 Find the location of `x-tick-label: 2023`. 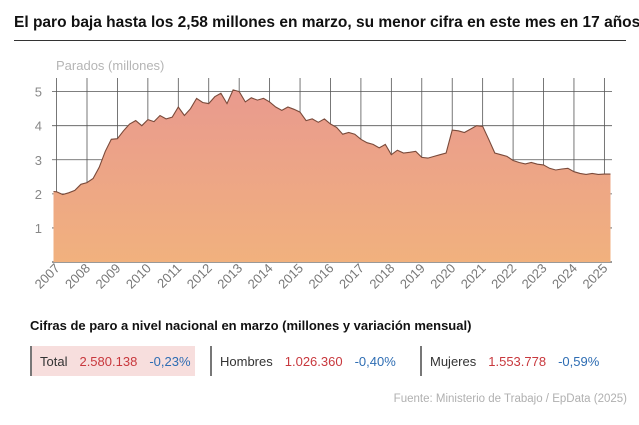

x-tick-label: 2023 is located at coordinates (534, 276).